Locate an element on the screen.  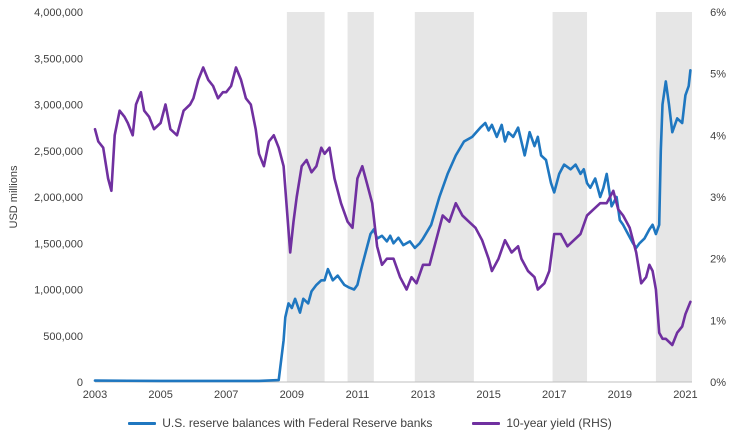
y-tick-label: 500,000 is located at coordinates (63, 337).